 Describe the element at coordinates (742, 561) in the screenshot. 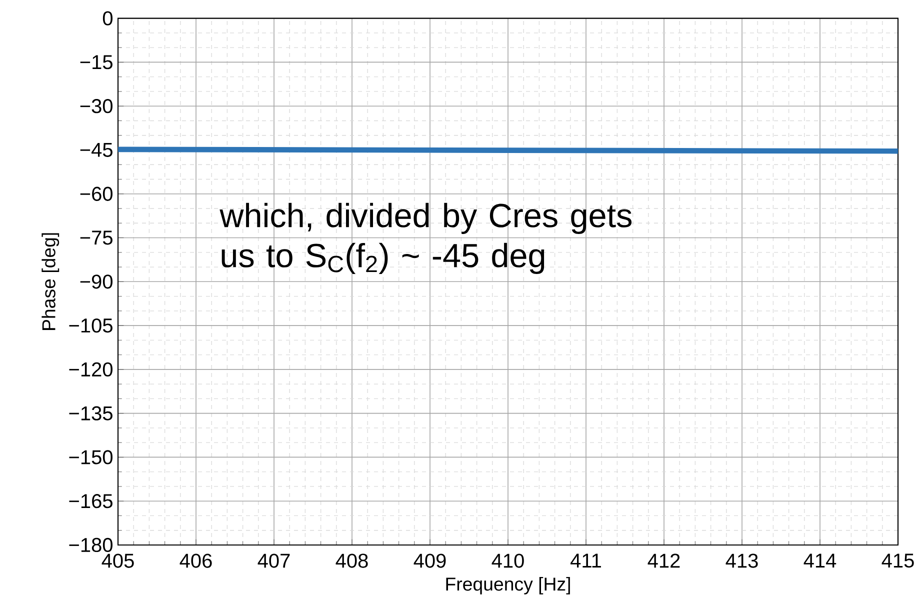

I see `x-tick-label: 413` at that location.